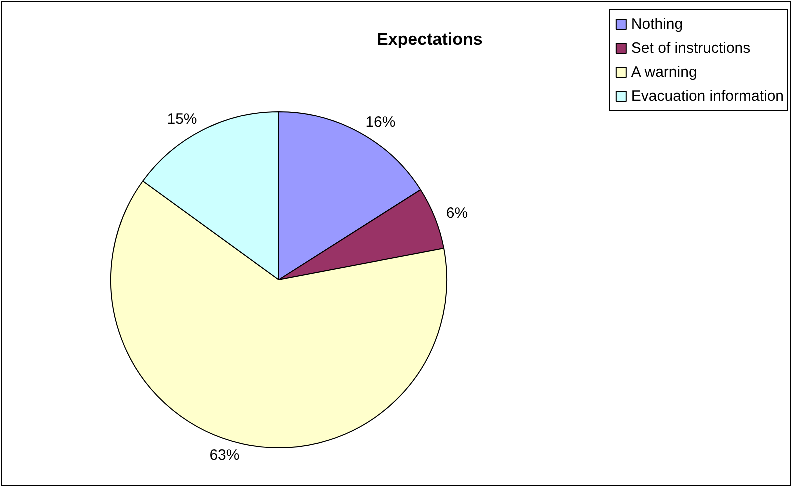 Image resolution: width=792 pixels, height=487 pixels. I want to click on legend-label: Set of instructions, so click(691, 48).